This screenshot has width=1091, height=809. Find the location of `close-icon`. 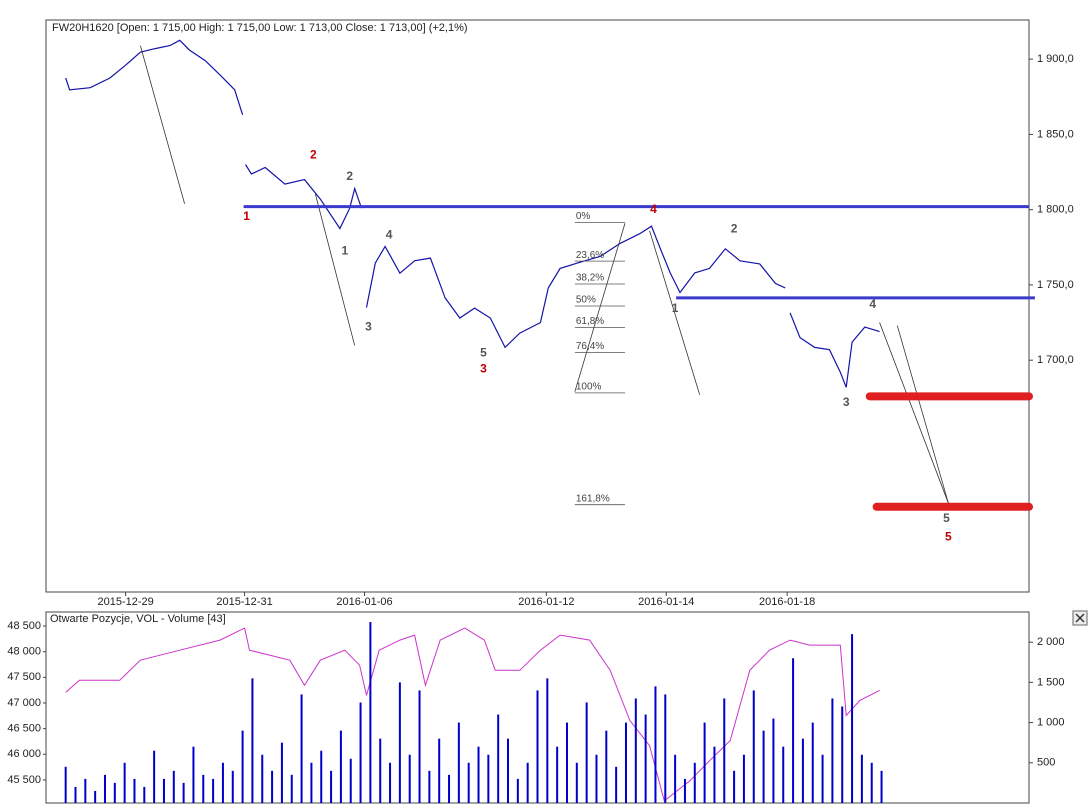

close-icon is located at coordinates (1080, 618).